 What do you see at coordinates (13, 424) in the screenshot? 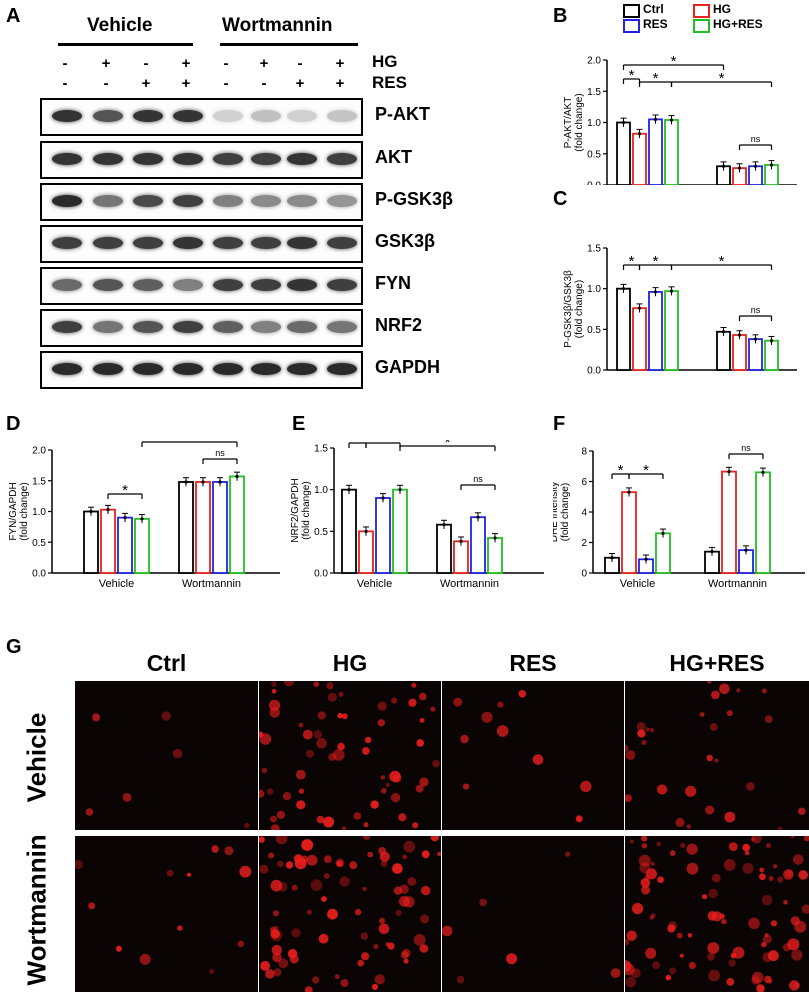
I see `panel-letter-d: D` at bounding box center [13, 424].